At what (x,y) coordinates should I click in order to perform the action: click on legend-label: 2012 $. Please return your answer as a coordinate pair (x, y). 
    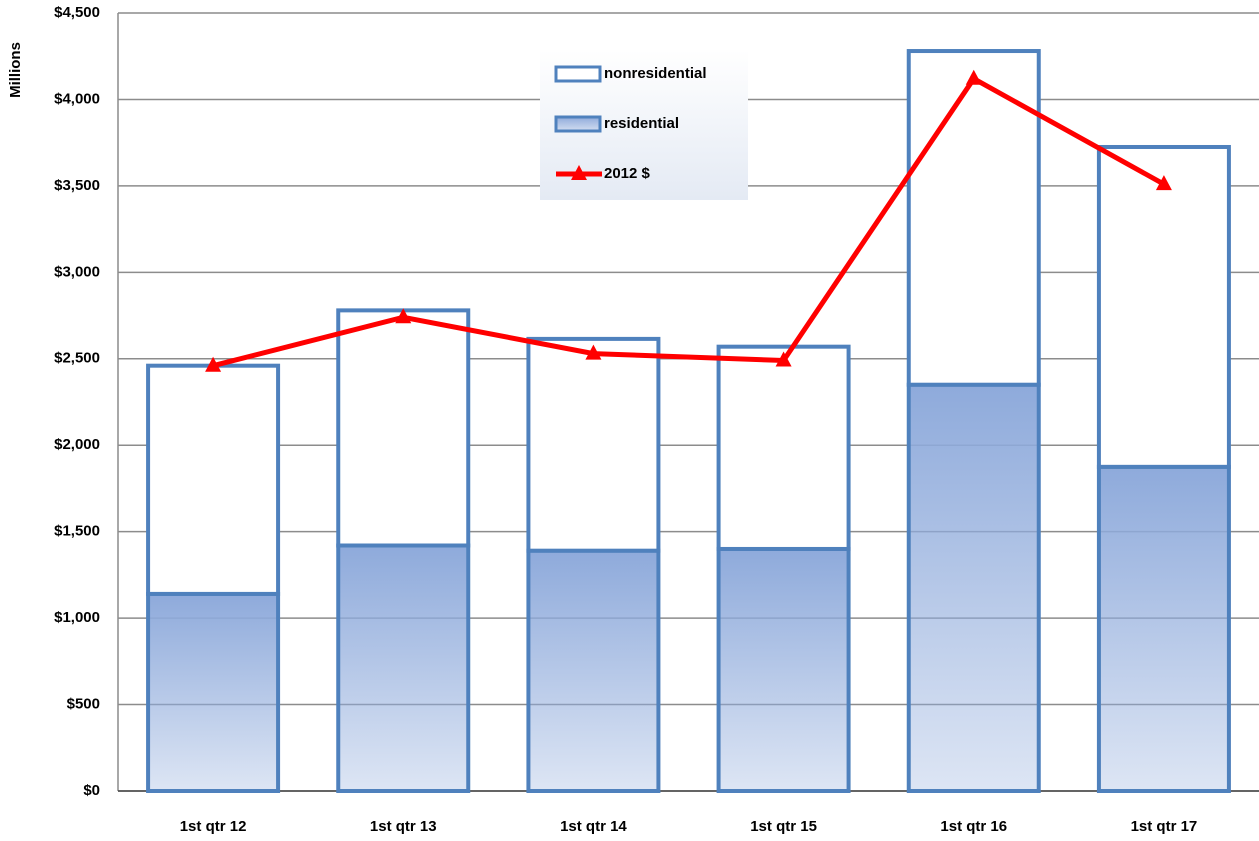
    Looking at the image, I should click on (627, 173).